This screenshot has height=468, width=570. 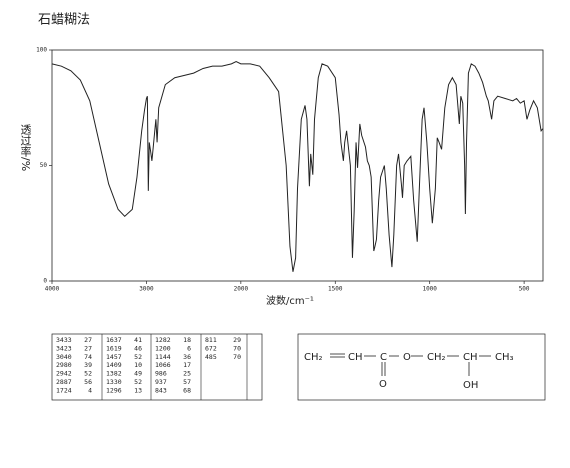 What do you see at coordinates (161, 390) in the screenshot?
I see `peak-wavenumber: 843` at bounding box center [161, 390].